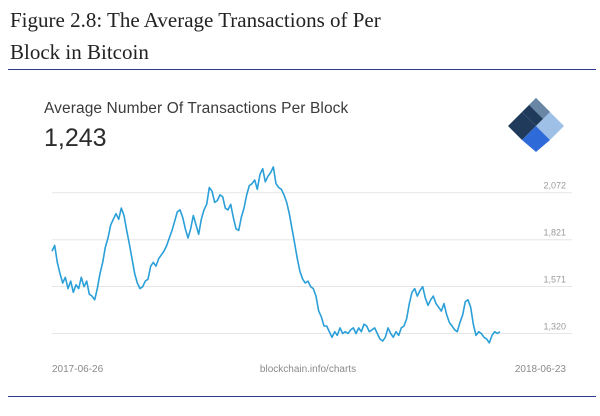 The width and height of the screenshot is (600, 416). What do you see at coordinates (302, 396) in the screenshot?
I see `bottom-rule` at bounding box center [302, 396].